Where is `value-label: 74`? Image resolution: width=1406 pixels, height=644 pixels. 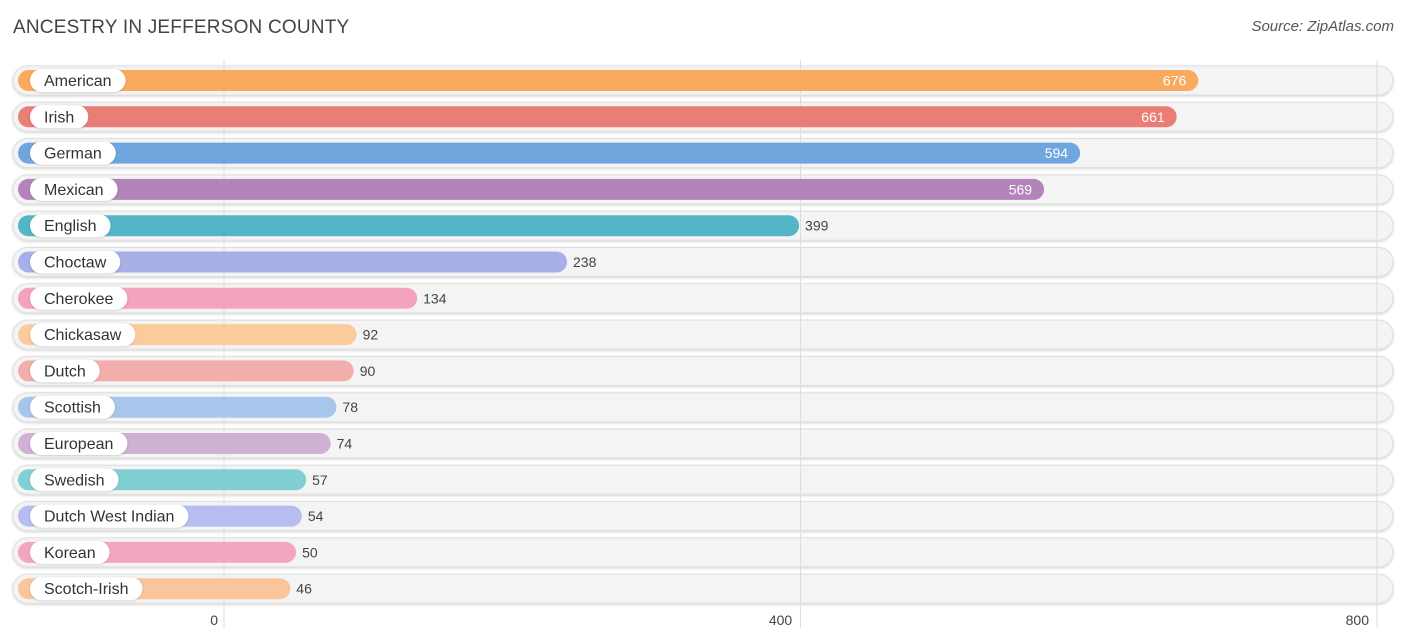
value-label: 74 is located at coordinates (345, 444).